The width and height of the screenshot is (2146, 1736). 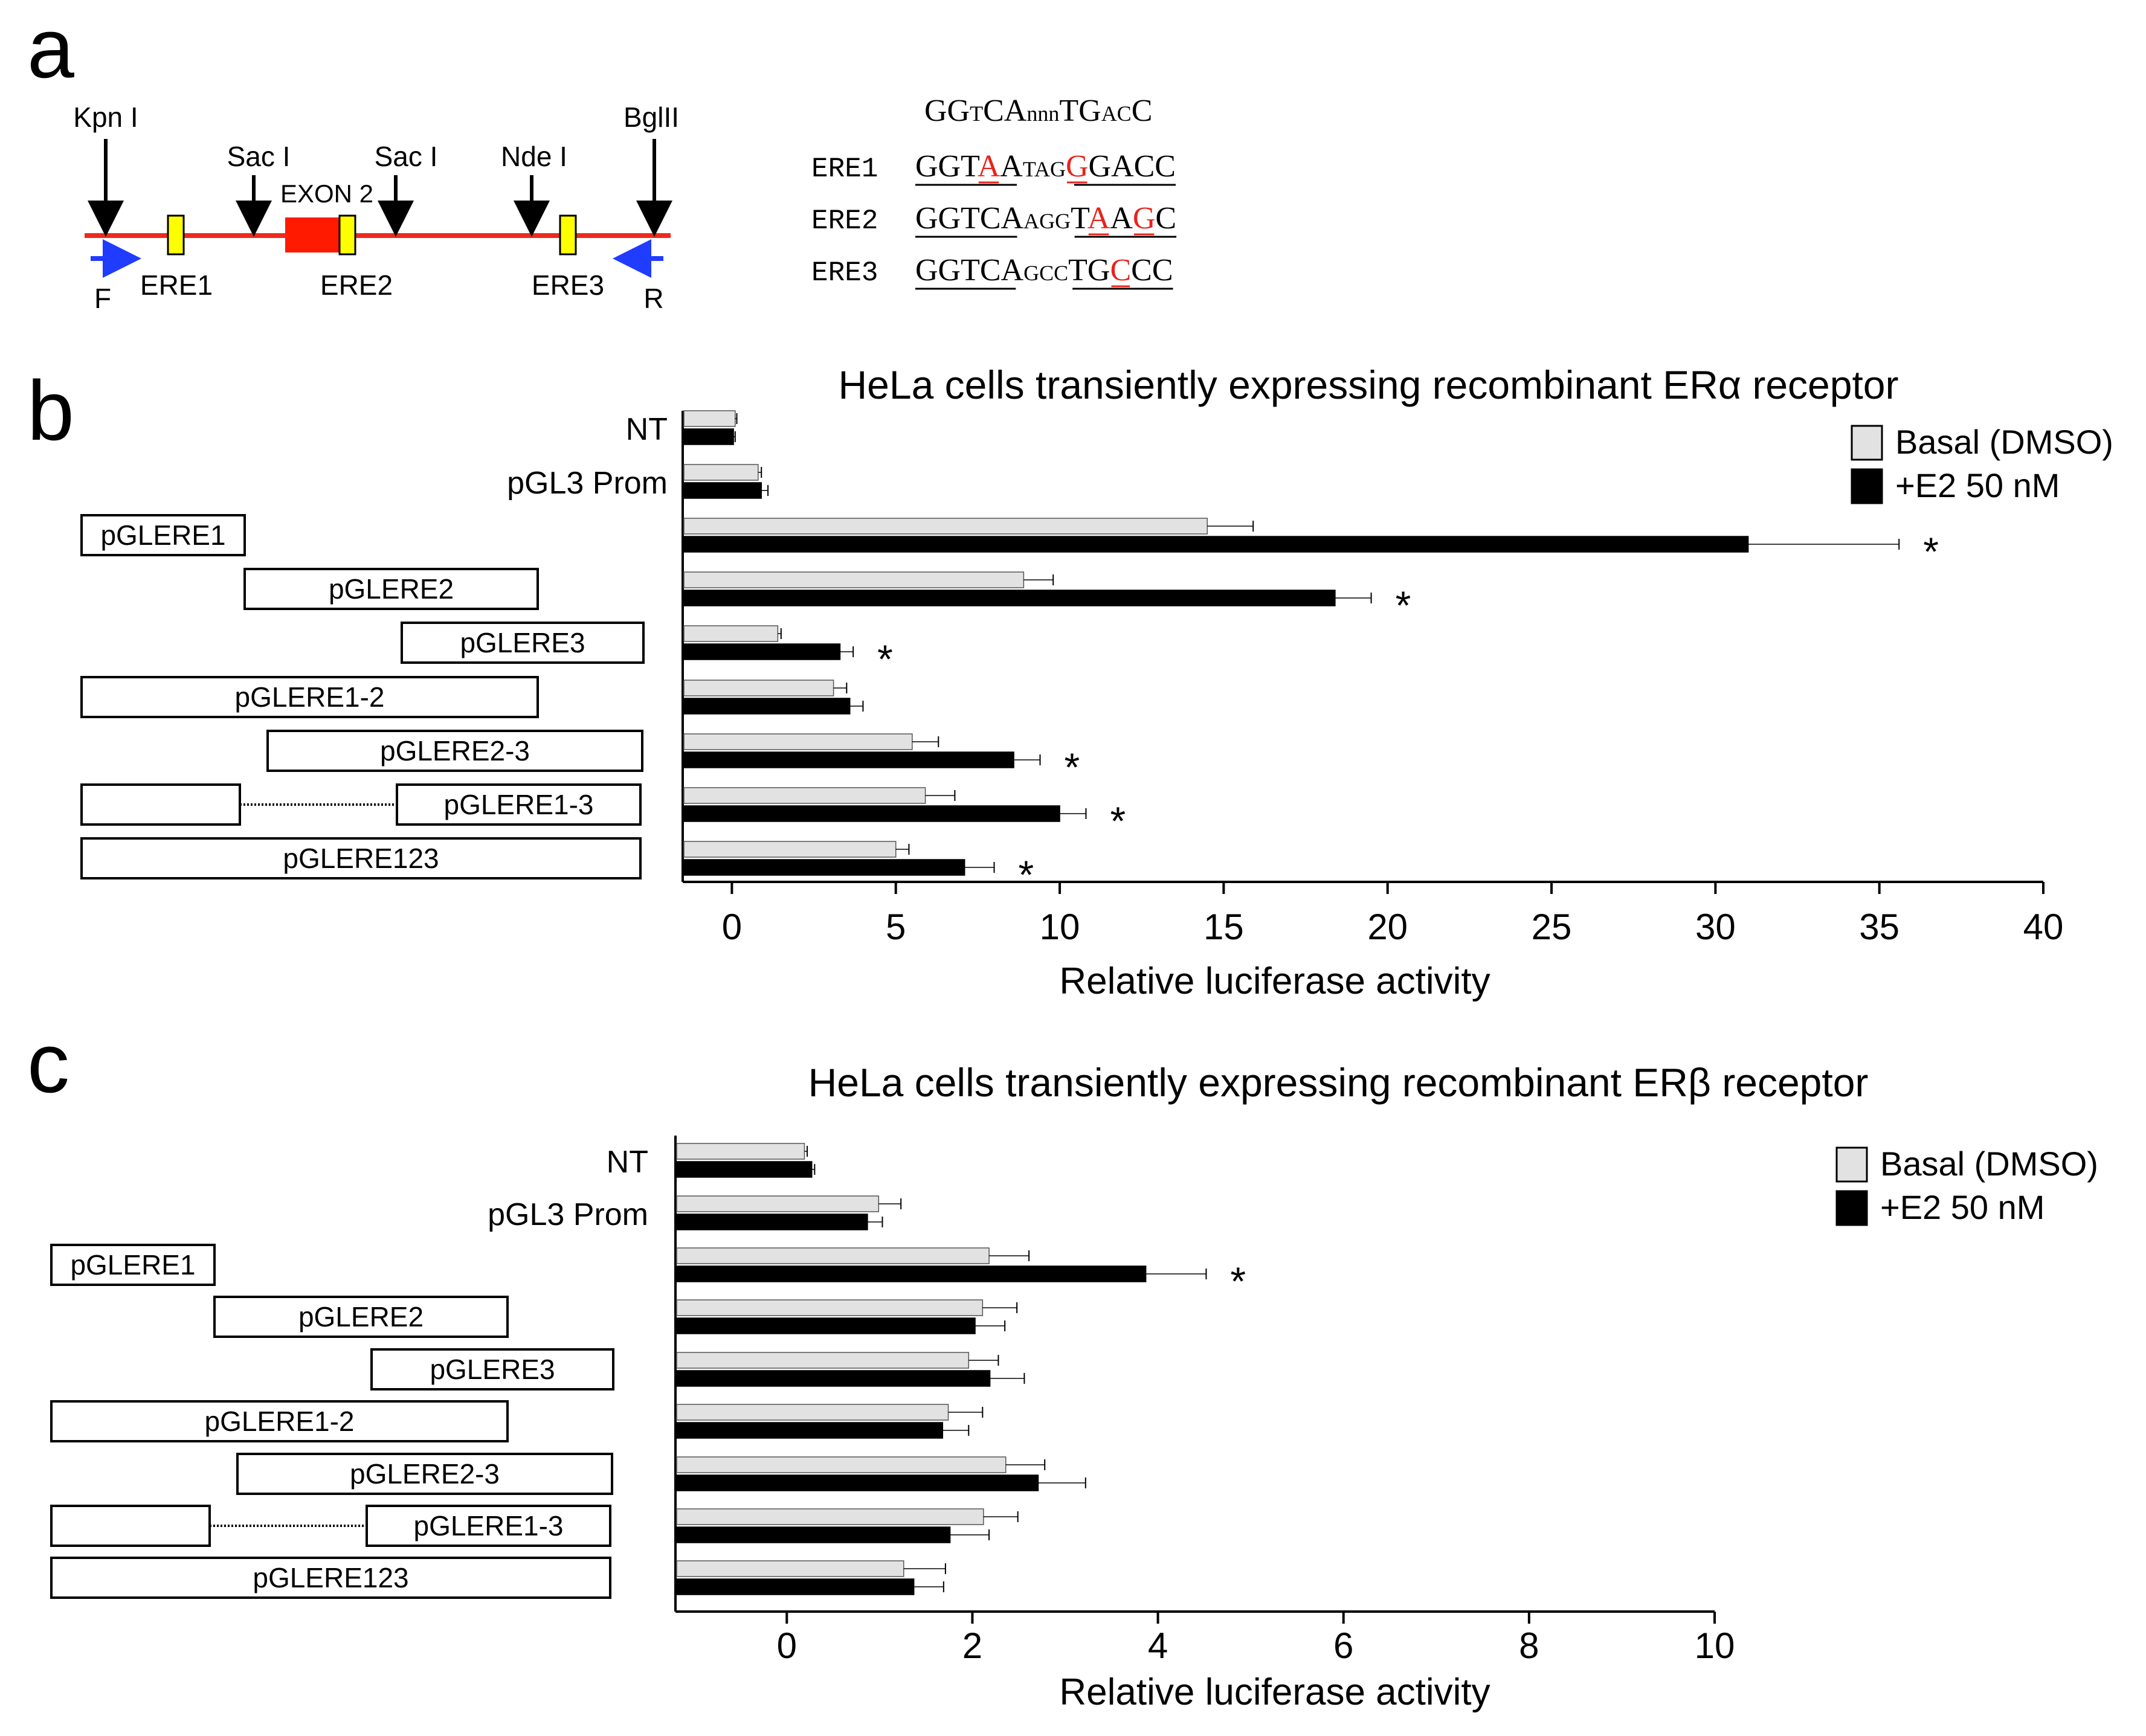 What do you see at coordinates (1132, 166) in the screenshot?
I see `ere-seq-1-part-5: GACC` at bounding box center [1132, 166].